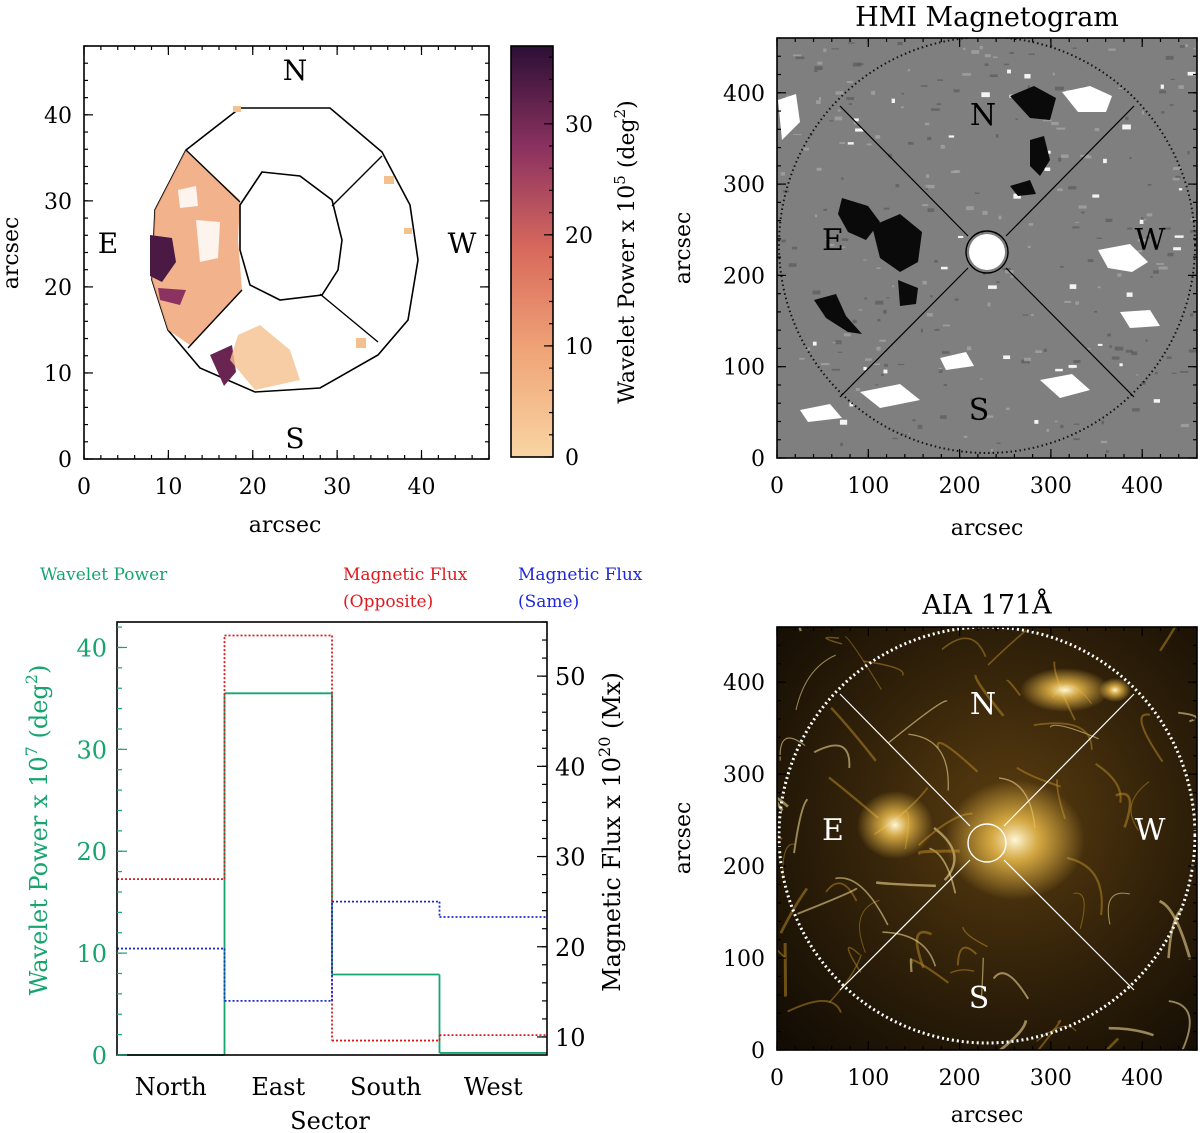  What do you see at coordinates (278, 1087) in the screenshot?
I see `category-label: East` at bounding box center [278, 1087].